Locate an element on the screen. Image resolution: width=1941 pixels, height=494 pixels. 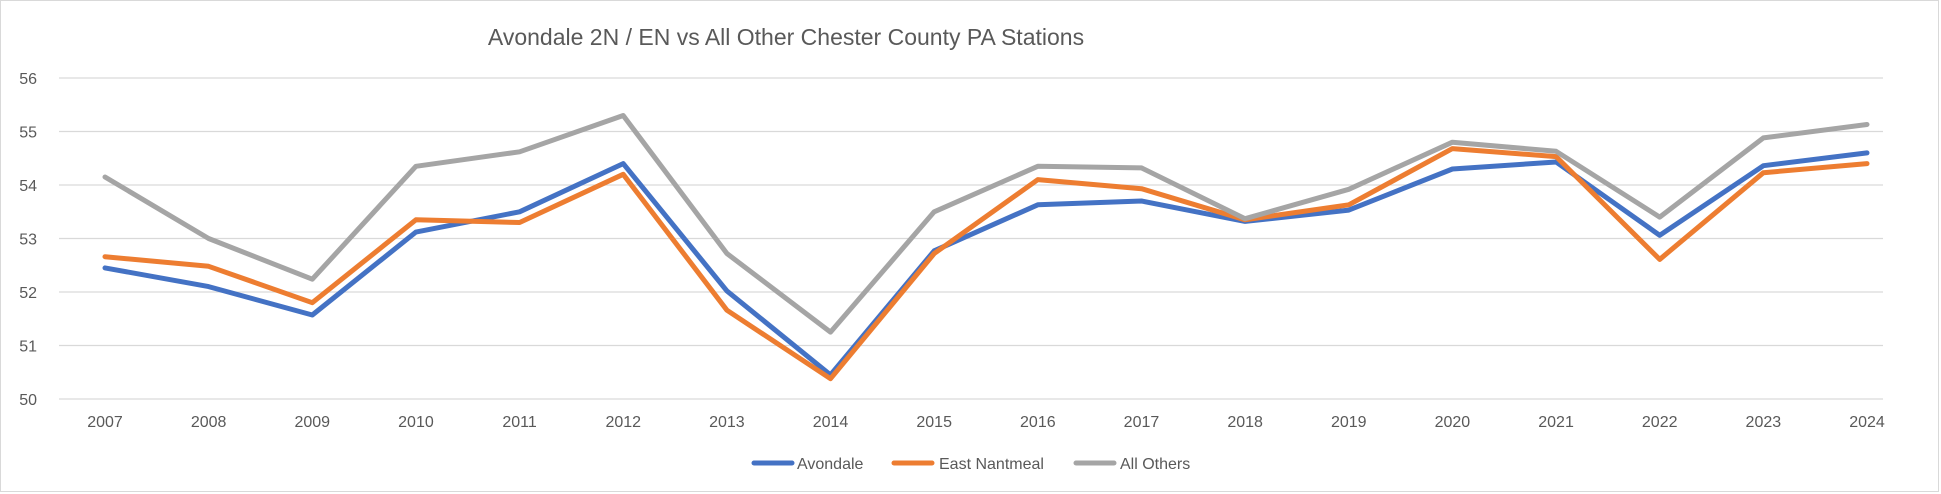
x-tick-label: 2023 is located at coordinates (1764, 422).